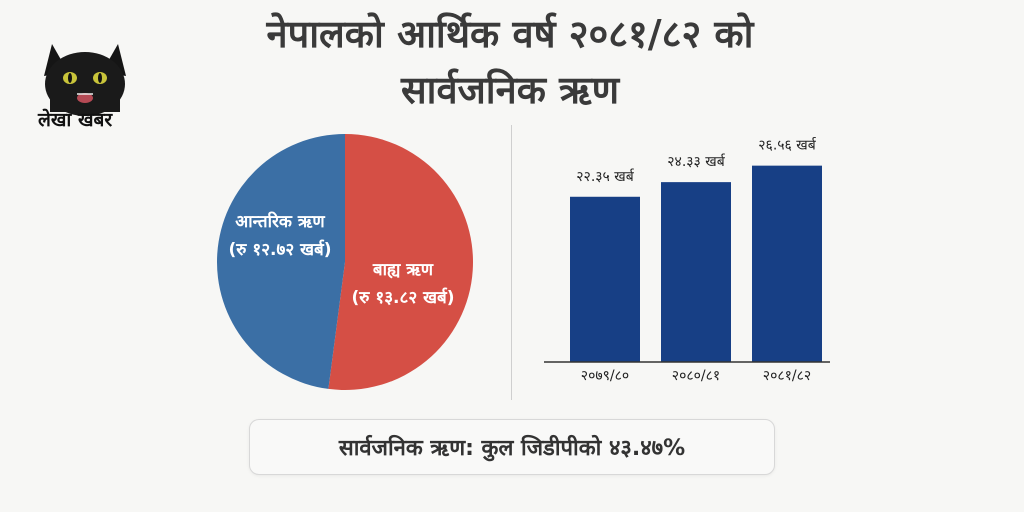 This screenshot has width=1024, height=512. What do you see at coordinates (696, 376) in the screenshot?
I see `x-tick-label-2: २०८०/८१` at bounding box center [696, 376].